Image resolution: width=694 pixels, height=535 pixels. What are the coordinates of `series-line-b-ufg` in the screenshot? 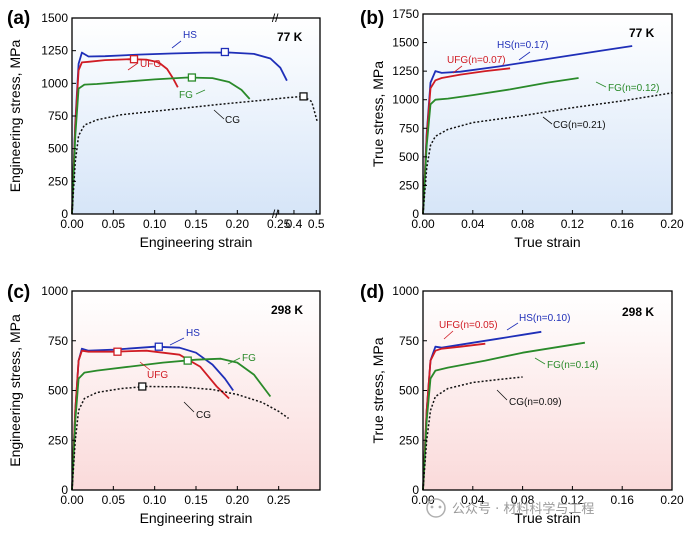 It's located at (466, 141).